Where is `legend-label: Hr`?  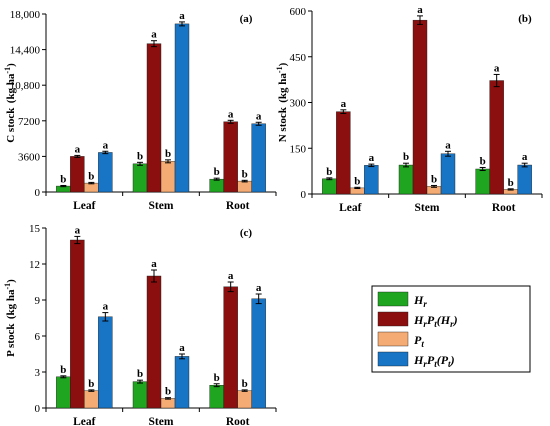
legend-label: Hr is located at coordinates (420, 301).